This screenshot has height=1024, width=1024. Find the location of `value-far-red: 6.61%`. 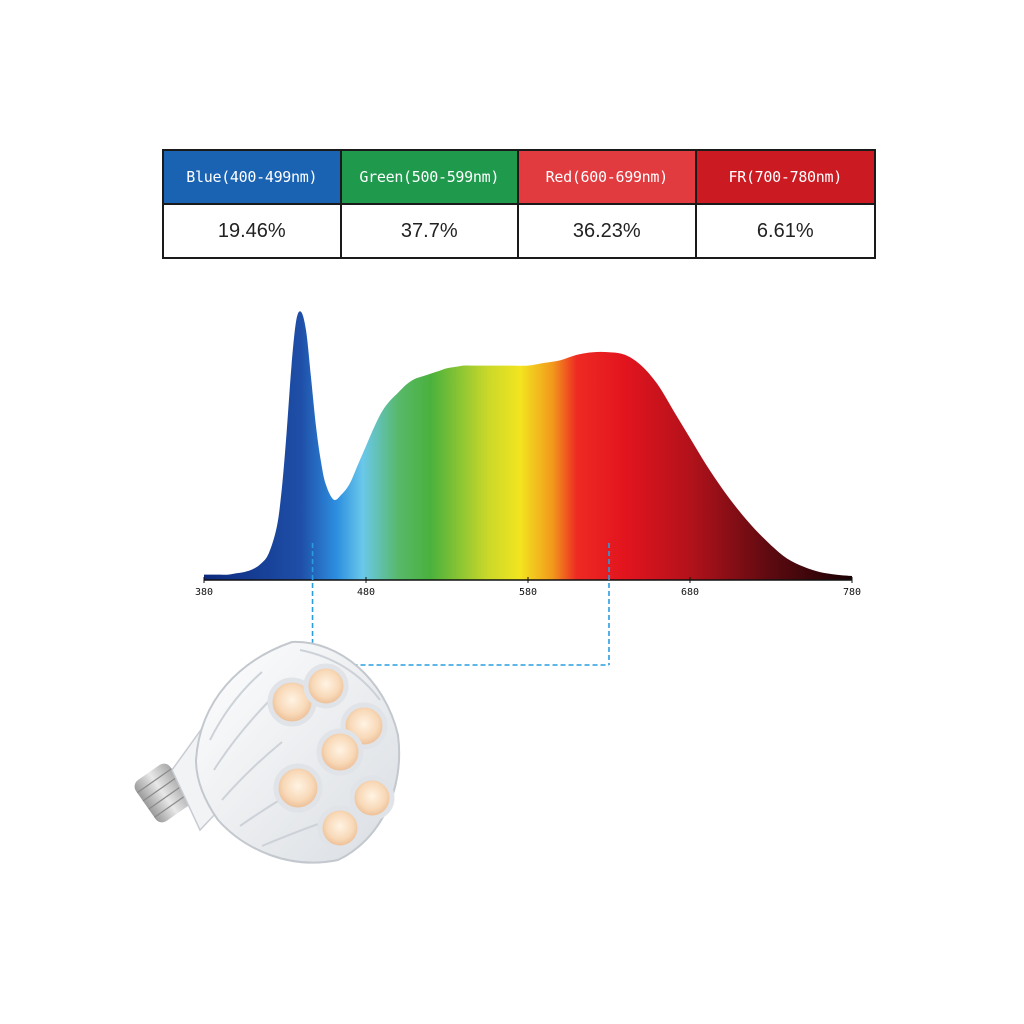

value-far-red: 6.61% is located at coordinates (785, 230).